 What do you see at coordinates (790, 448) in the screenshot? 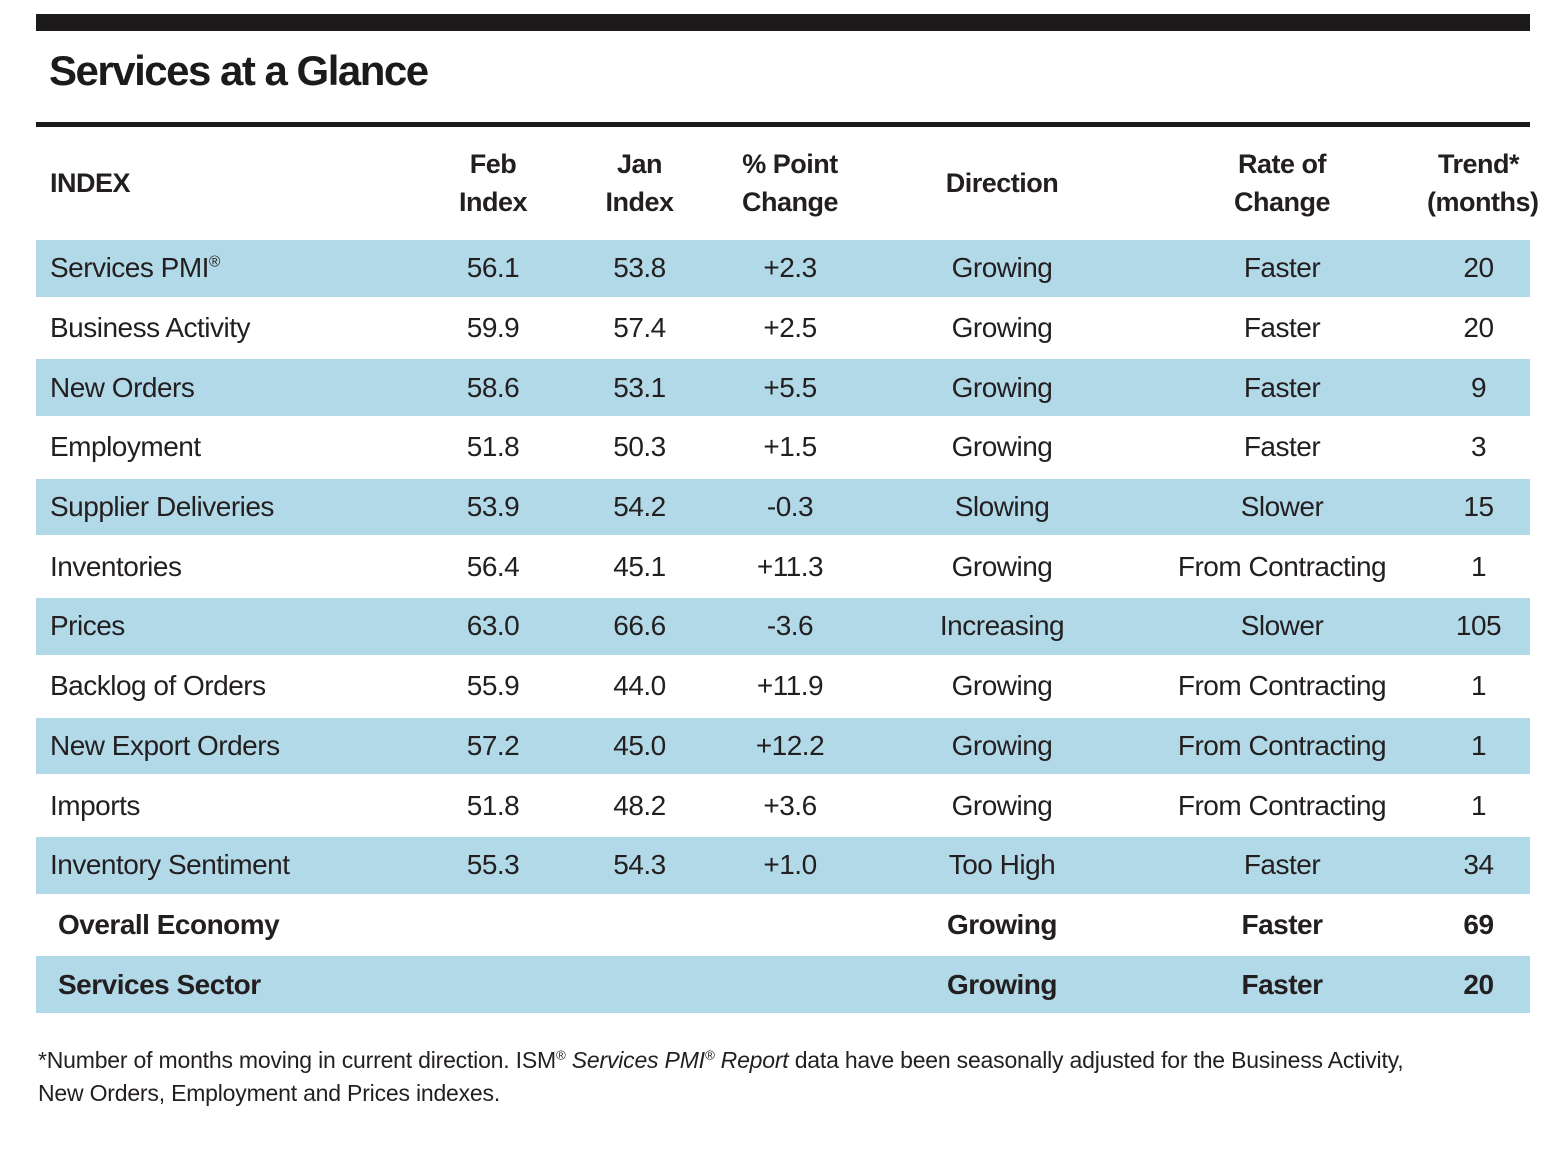
I see `cell-change: +1.5` at bounding box center [790, 448].